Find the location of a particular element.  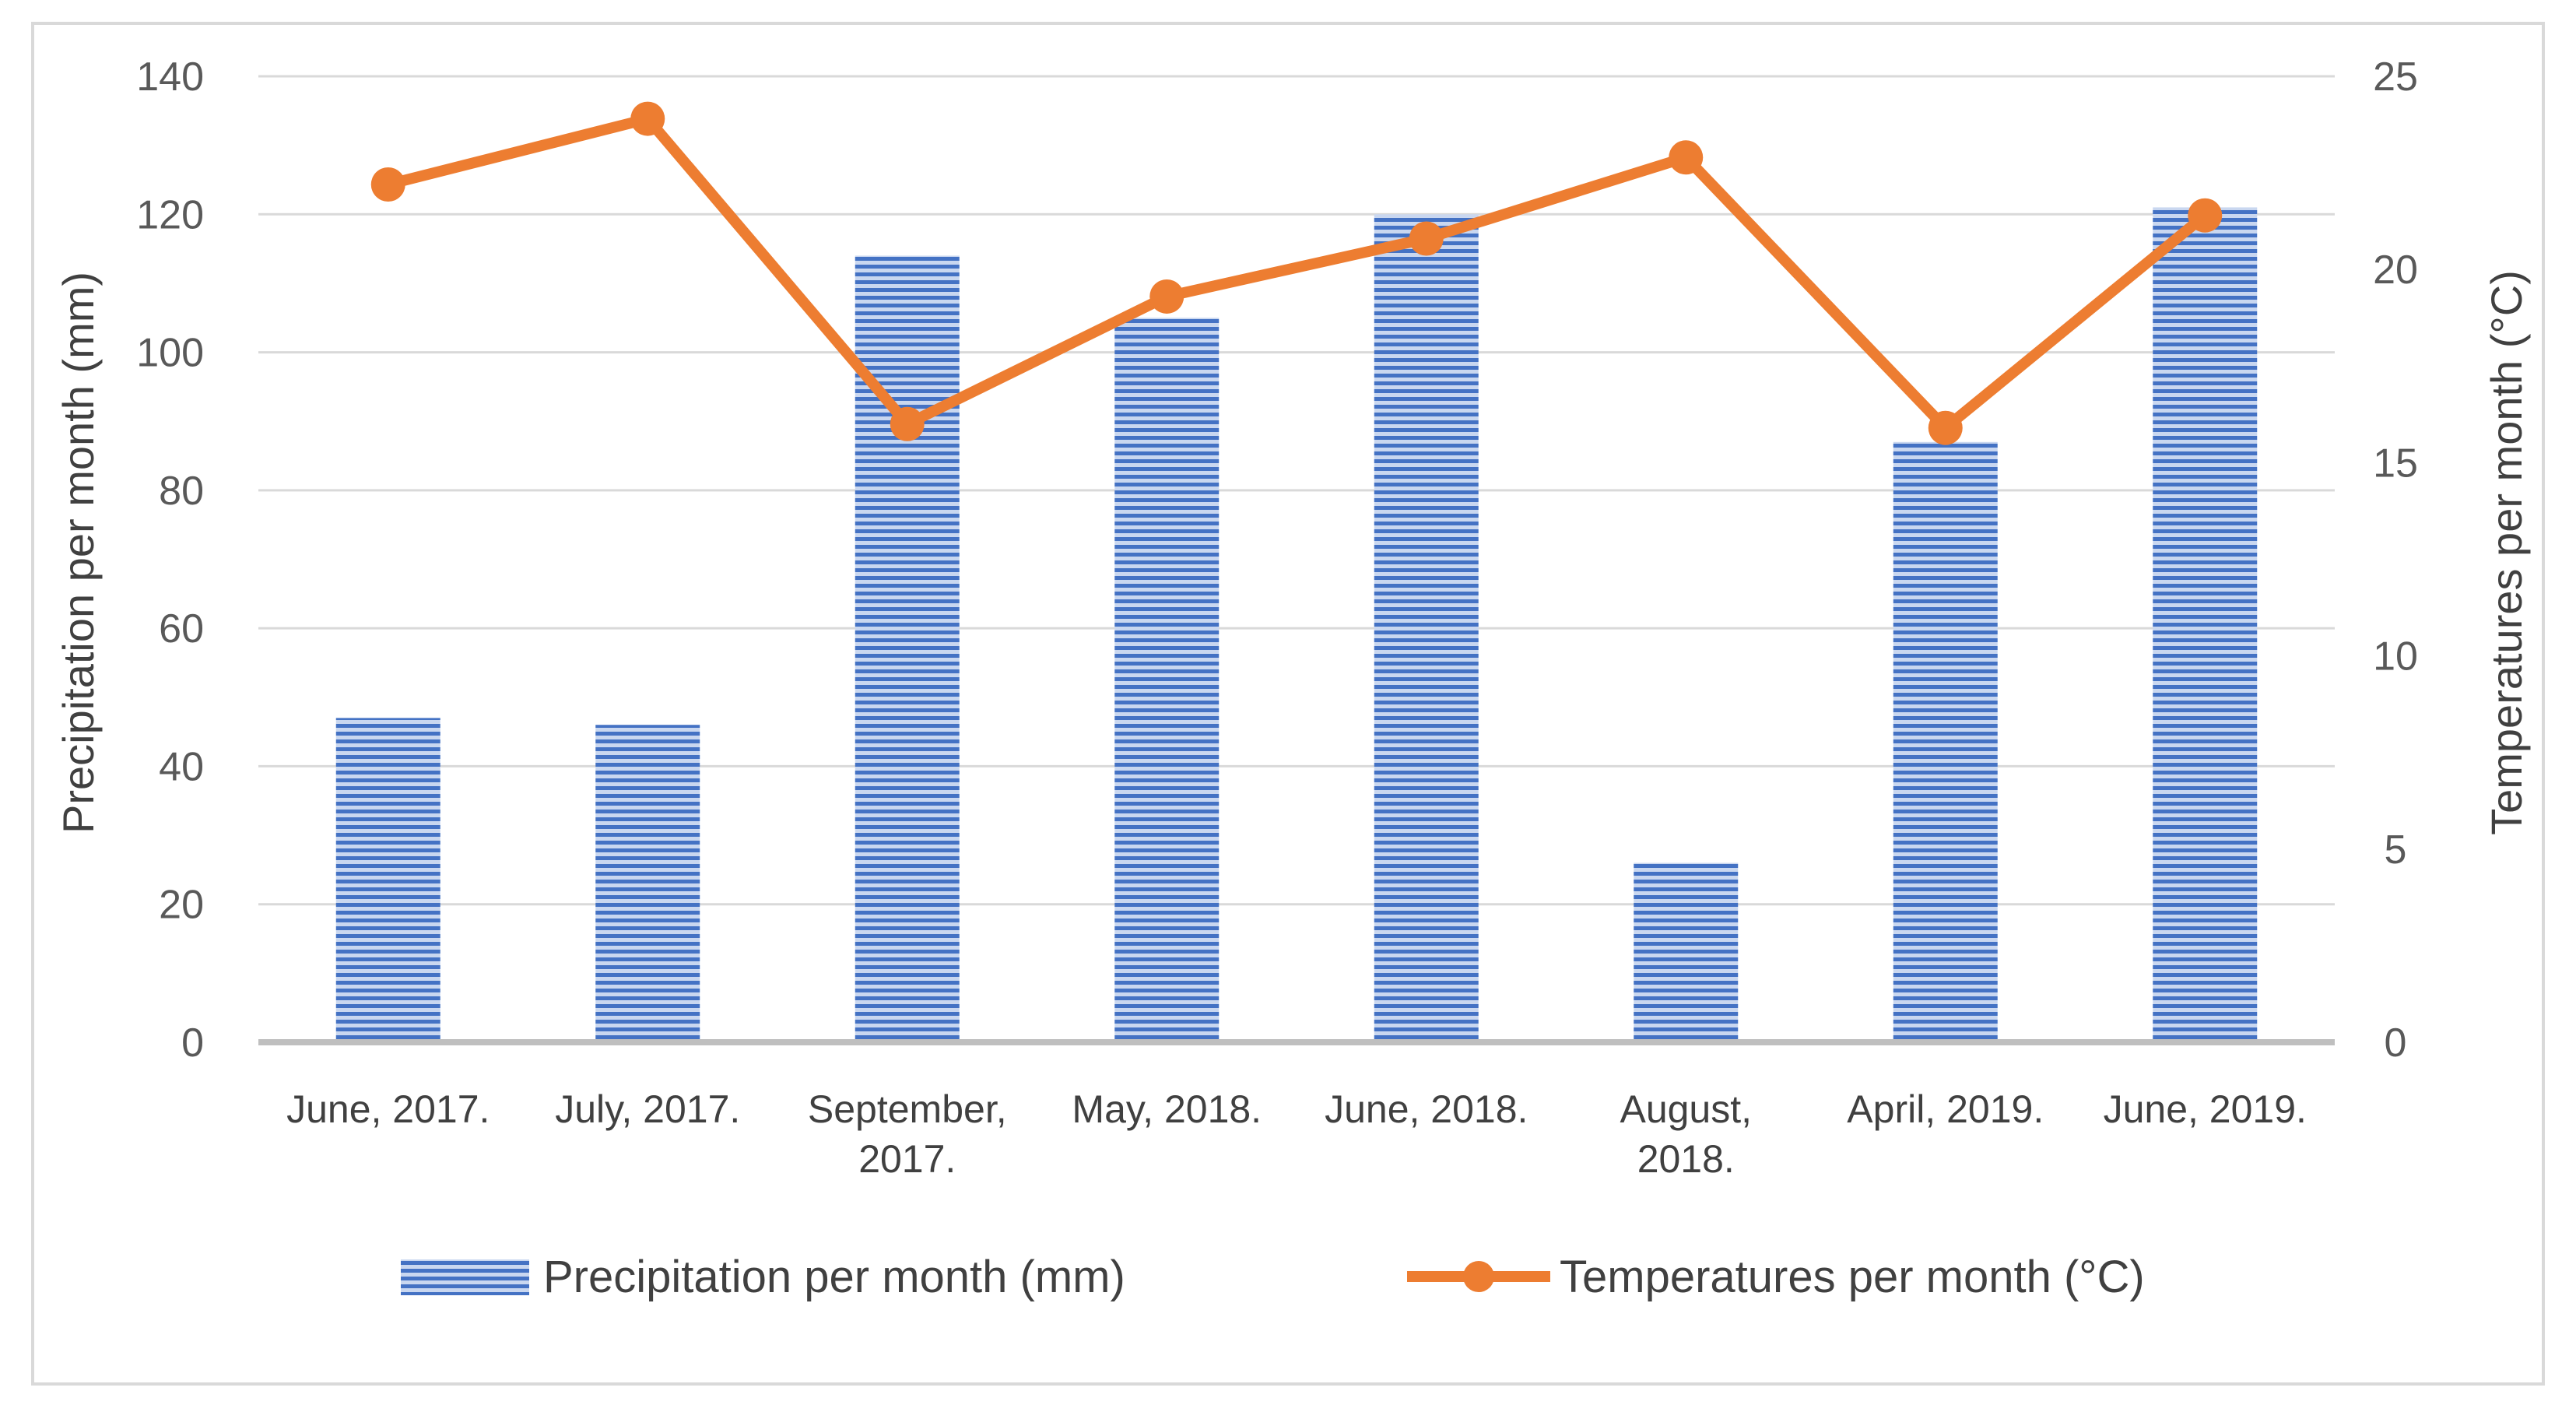

x-tick-label: June, 2019. is located at coordinates (2206, 1109).